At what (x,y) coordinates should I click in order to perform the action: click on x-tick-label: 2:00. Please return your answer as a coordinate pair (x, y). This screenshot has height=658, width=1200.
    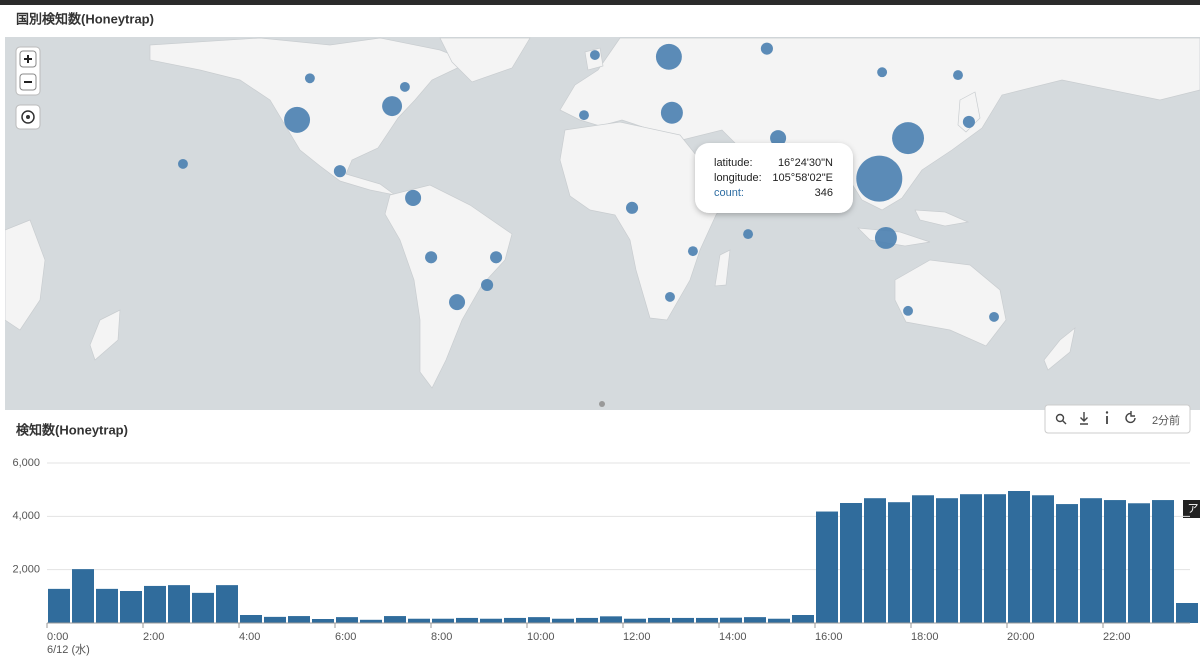
    Looking at the image, I should click on (153, 637).